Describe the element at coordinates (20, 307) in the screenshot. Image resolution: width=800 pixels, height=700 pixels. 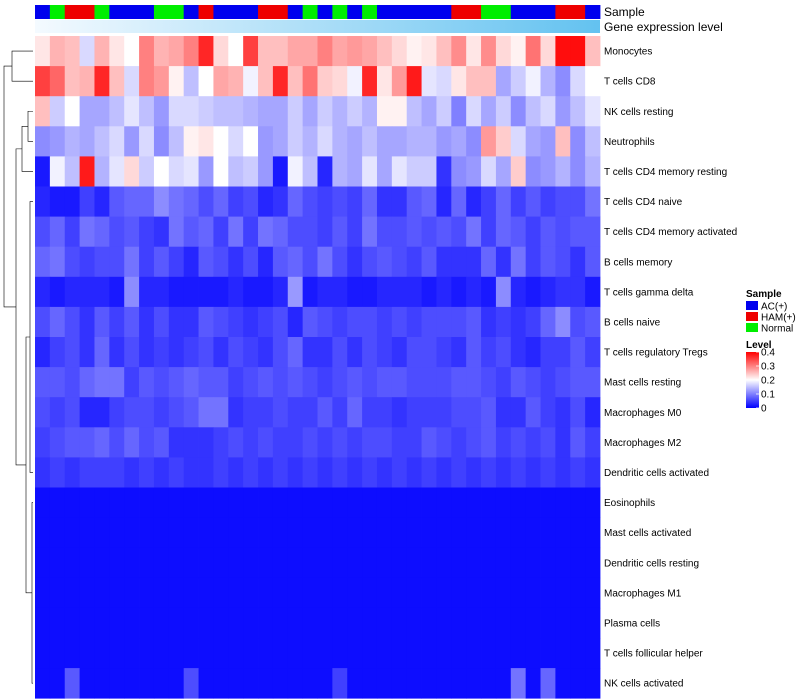
I see `dendrogram-link` at that location.